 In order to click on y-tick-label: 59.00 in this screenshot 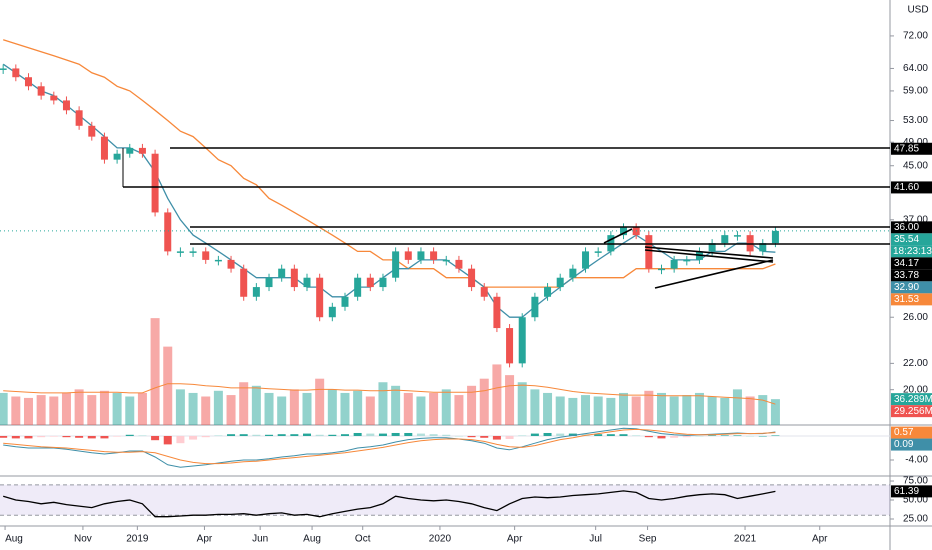, I will do `click(915, 91)`.